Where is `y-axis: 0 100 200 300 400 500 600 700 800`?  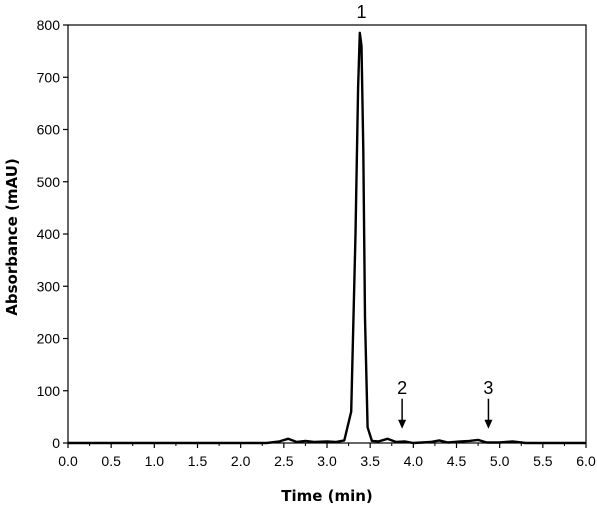
y-axis: 0 100 200 300 400 500 600 700 800 is located at coordinates (52, 234).